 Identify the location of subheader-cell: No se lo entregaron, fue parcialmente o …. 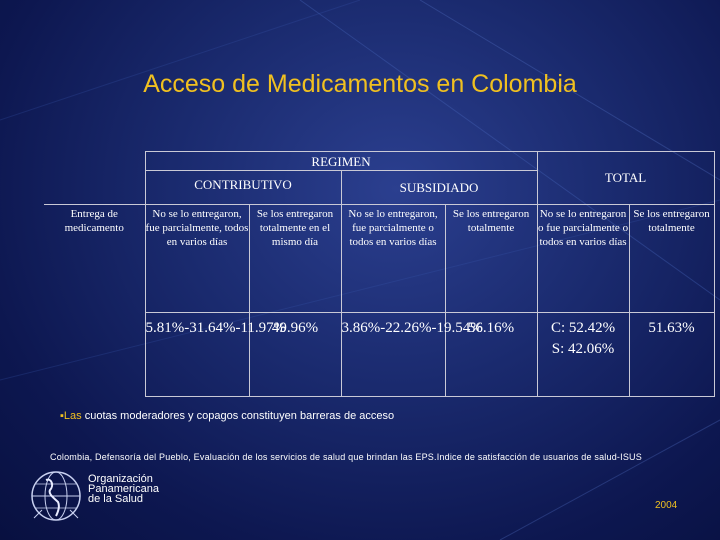
(393, 258).